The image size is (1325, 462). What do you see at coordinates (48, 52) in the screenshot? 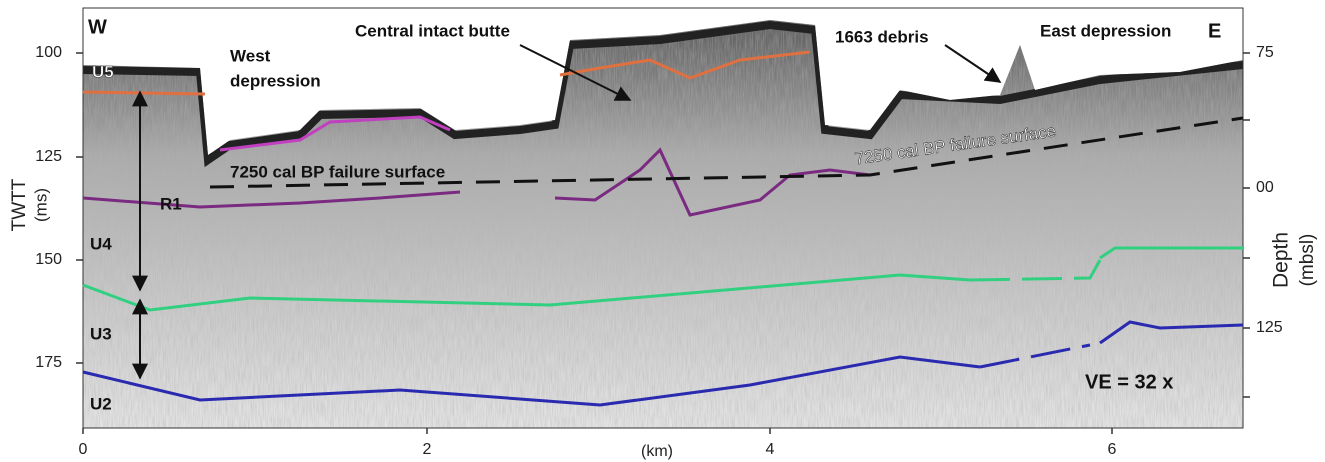
I see `left-tick-label: 100` at bounding box center [48, 52].